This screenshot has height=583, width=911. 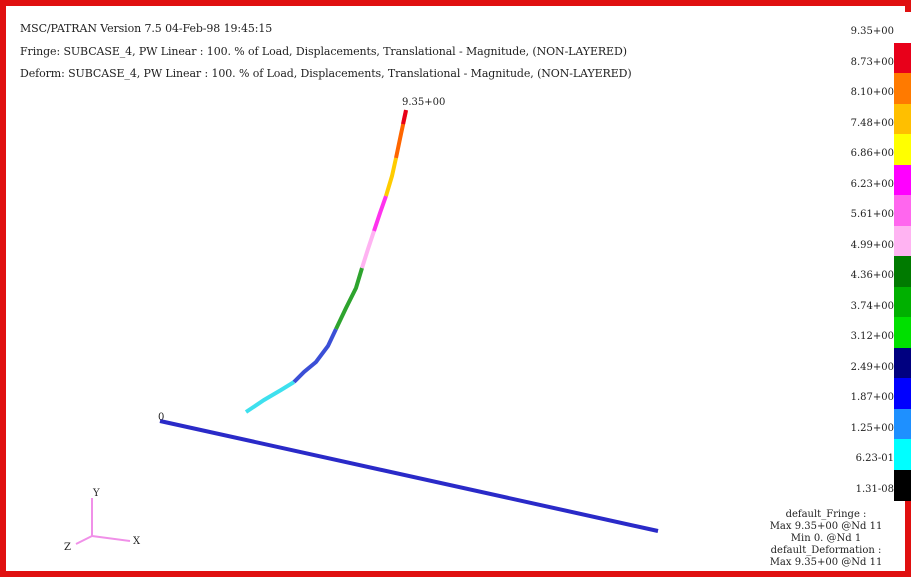 What do you see at coordinates (872, 62) in the screenshot?
I see `legend-label: 8.73+00` at bounding box center [872, 62].